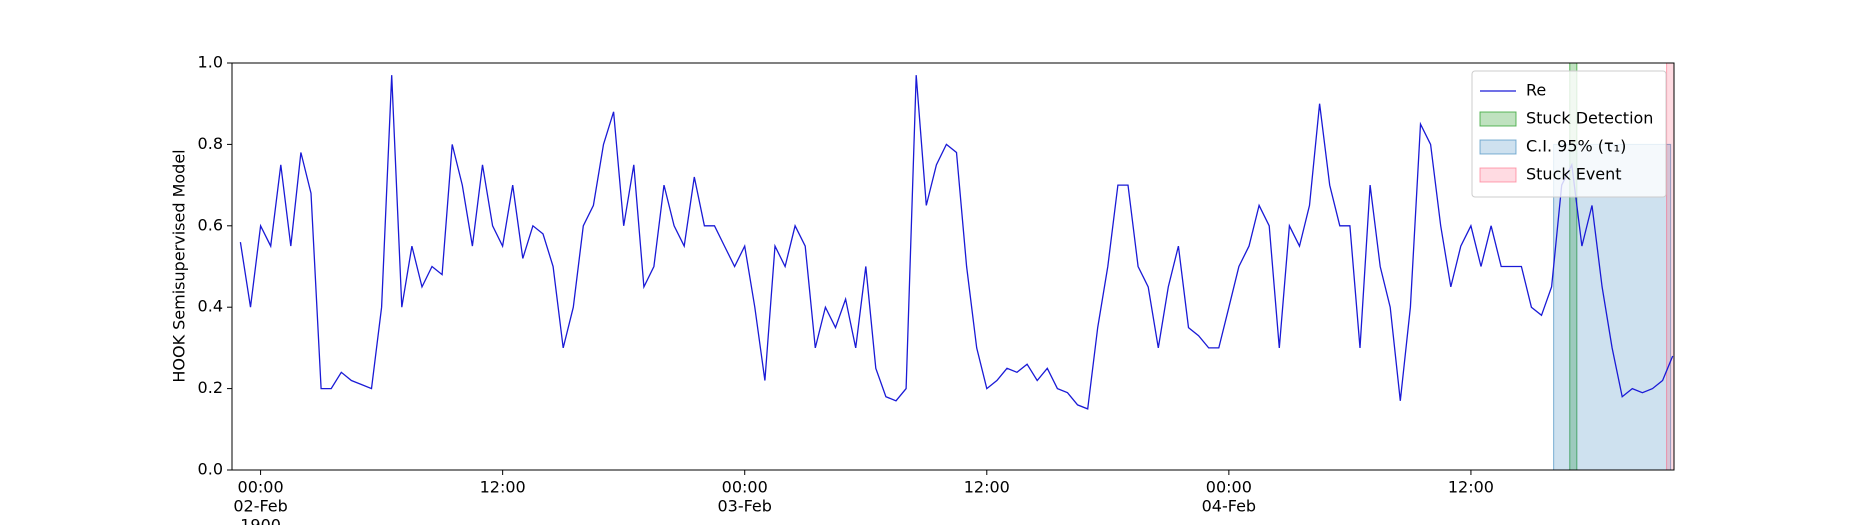 The width and height of the screenshot is (1850, 525). Describe the element at coordinates (210, 62) in the screenshot. I see `y-tick-label: 1.0` at that location.